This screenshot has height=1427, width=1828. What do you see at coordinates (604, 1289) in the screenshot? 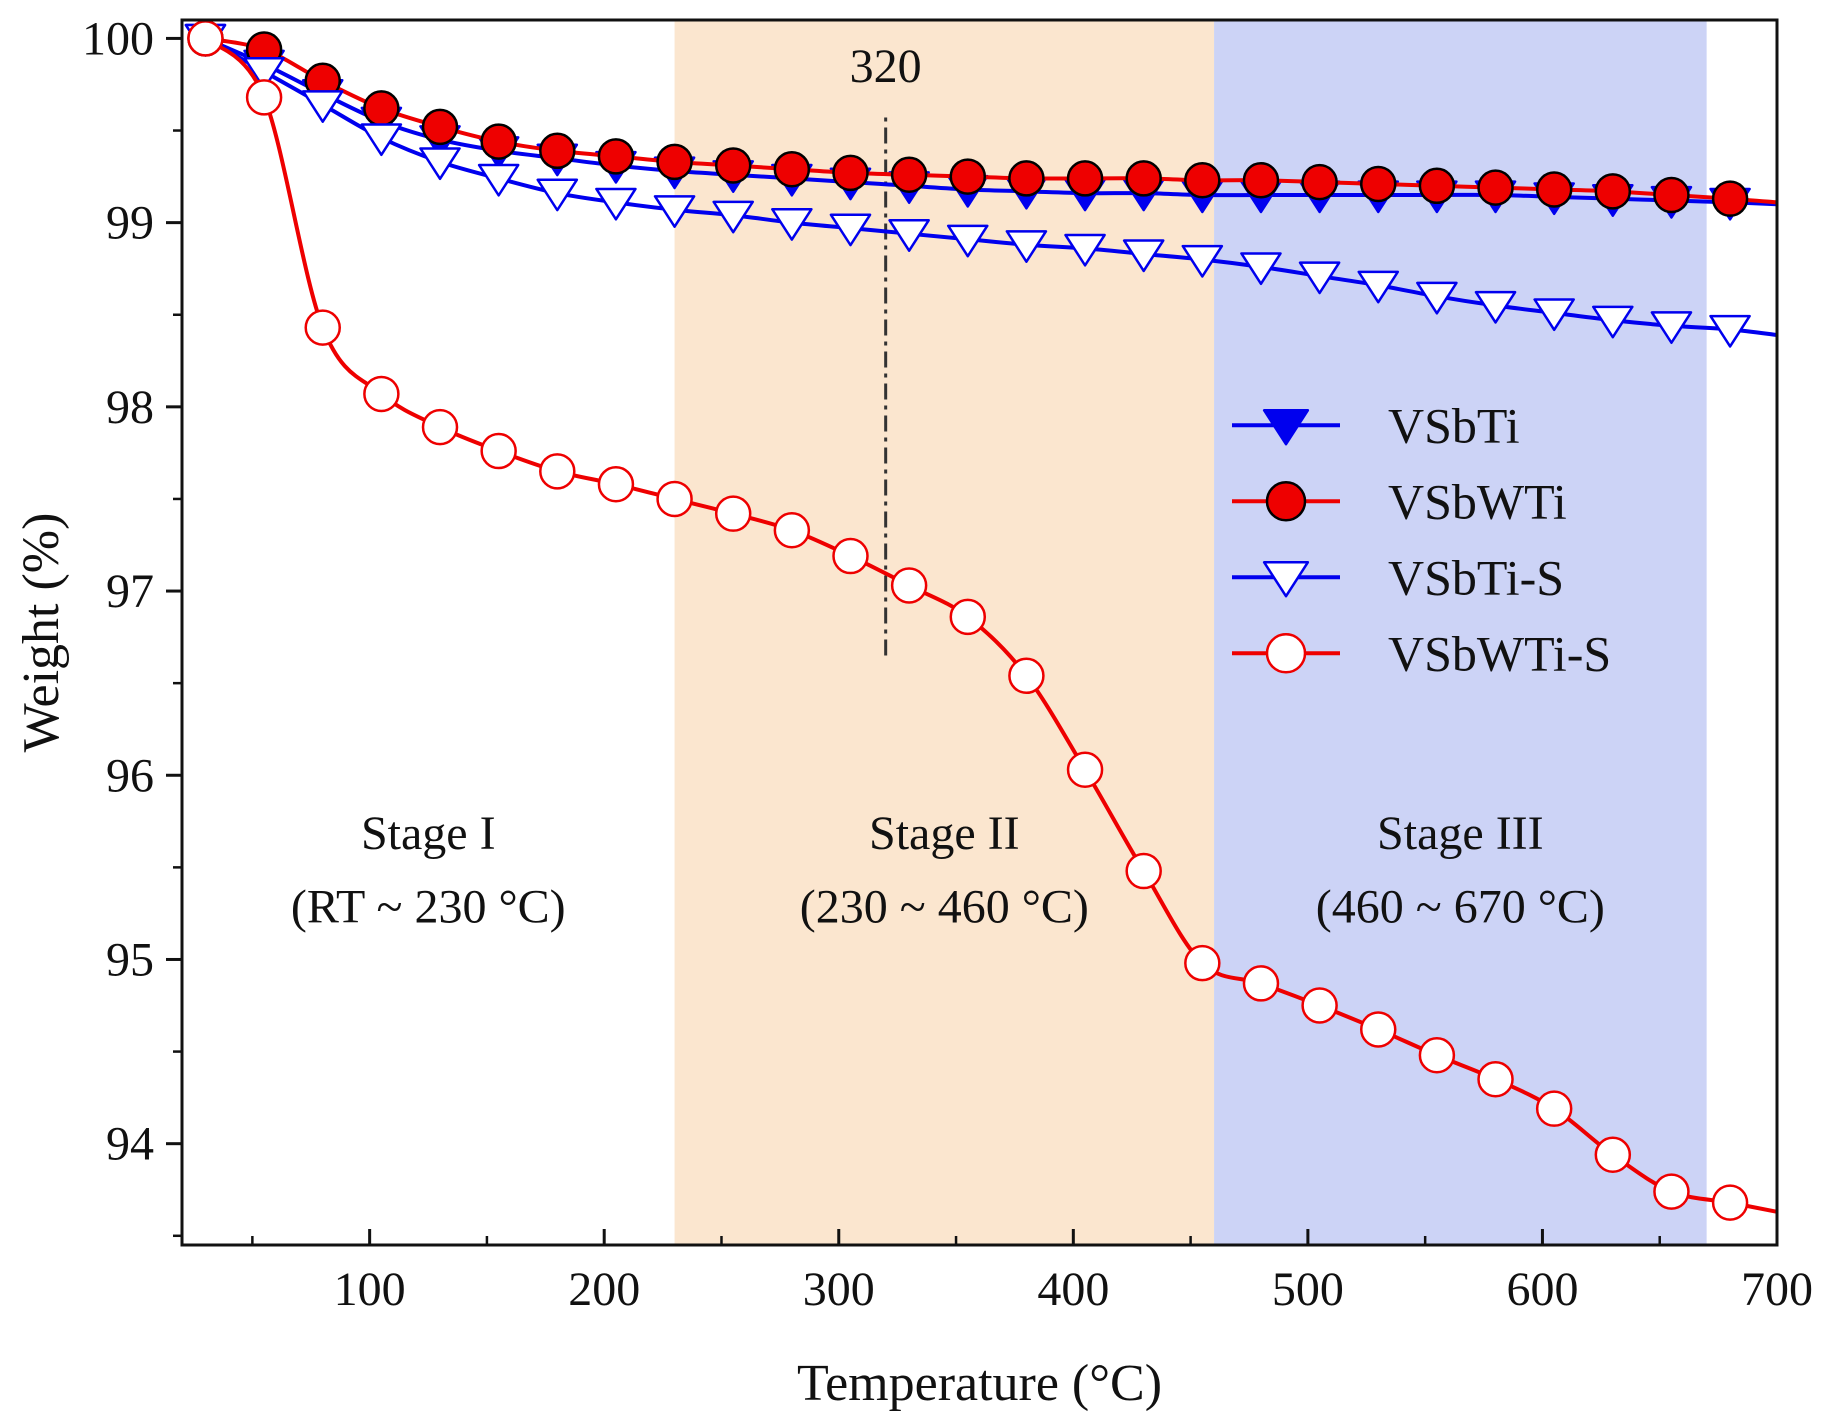
I see `x-tick-label-200: 200` at bounding box center [604, 1289].